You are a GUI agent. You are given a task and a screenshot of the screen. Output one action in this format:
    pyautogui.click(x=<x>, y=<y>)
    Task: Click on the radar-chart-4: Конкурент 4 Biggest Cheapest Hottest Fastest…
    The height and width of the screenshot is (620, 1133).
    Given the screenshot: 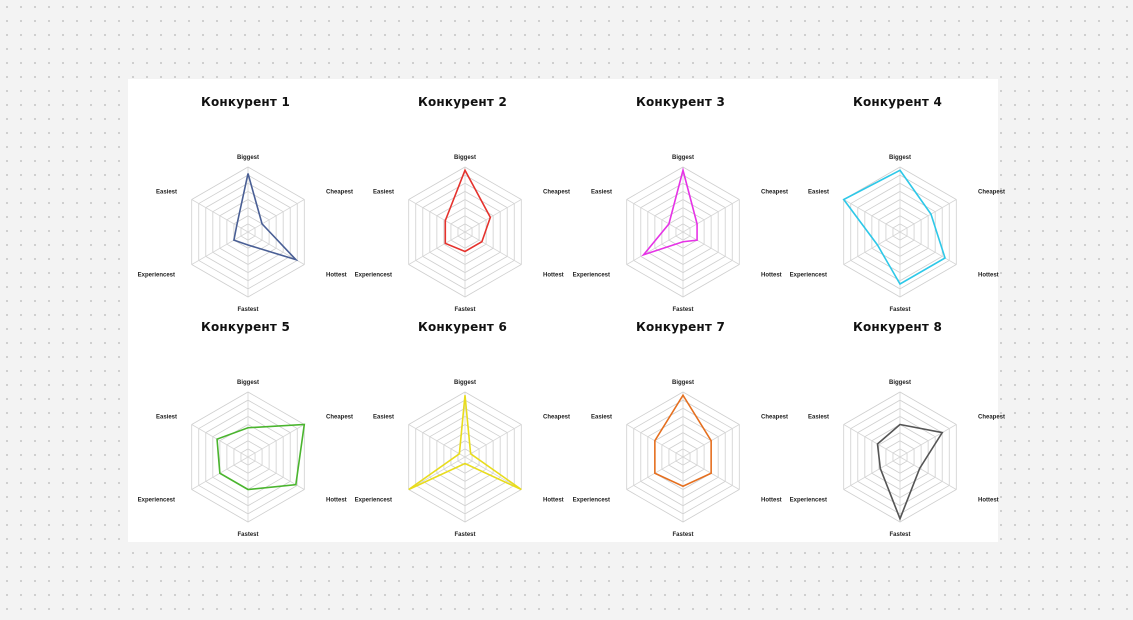 What is the action you would take?
    pyautogui.click(x=897, y=196)
    